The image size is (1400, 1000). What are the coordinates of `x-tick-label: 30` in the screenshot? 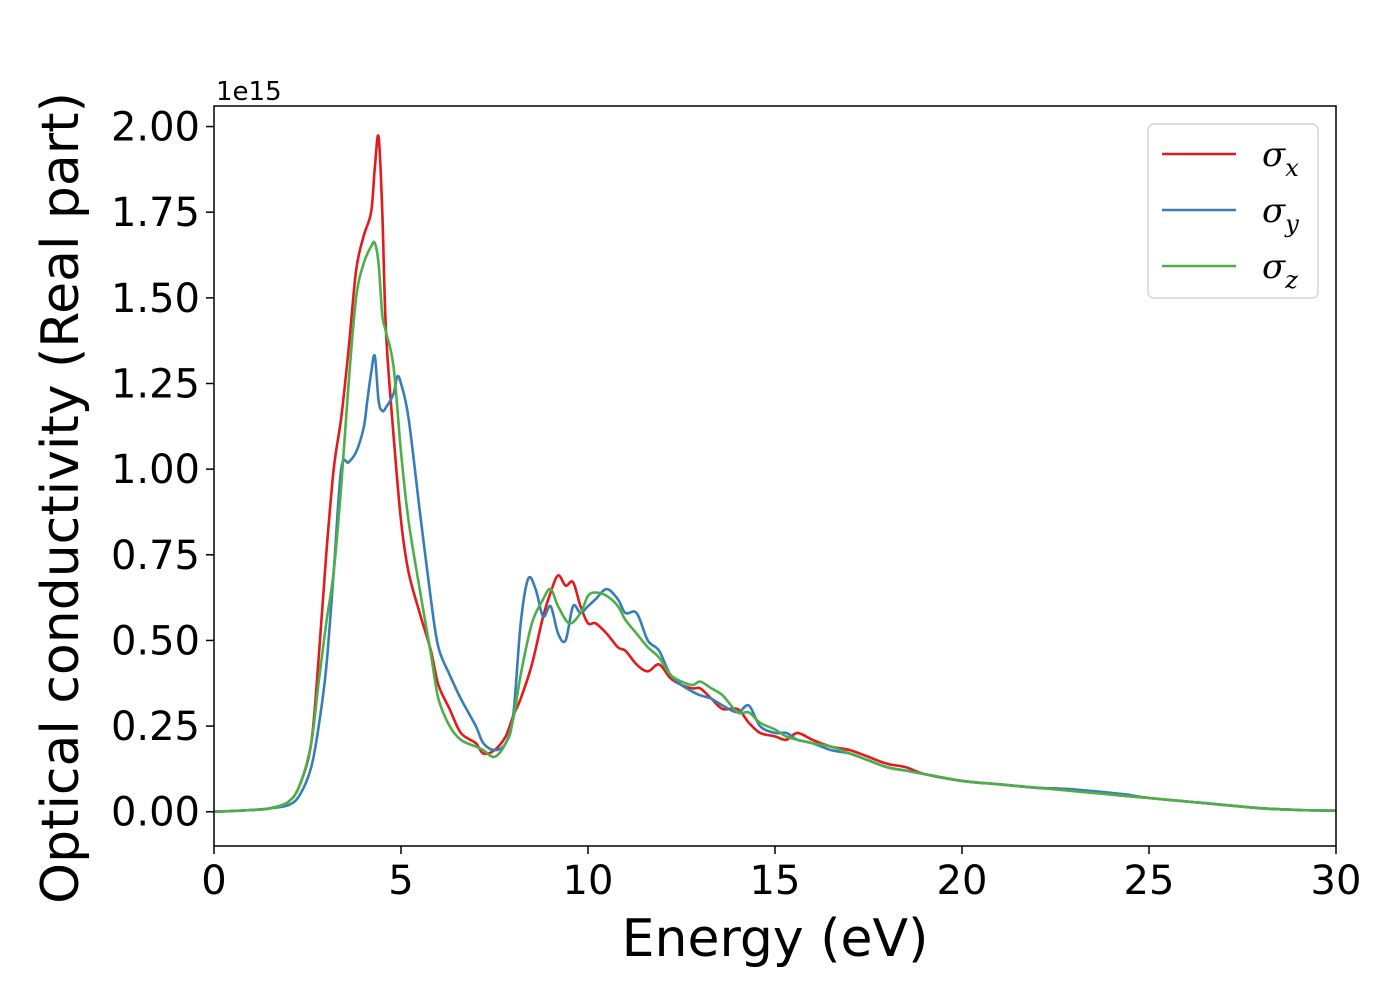 It's located at (1336, 881).